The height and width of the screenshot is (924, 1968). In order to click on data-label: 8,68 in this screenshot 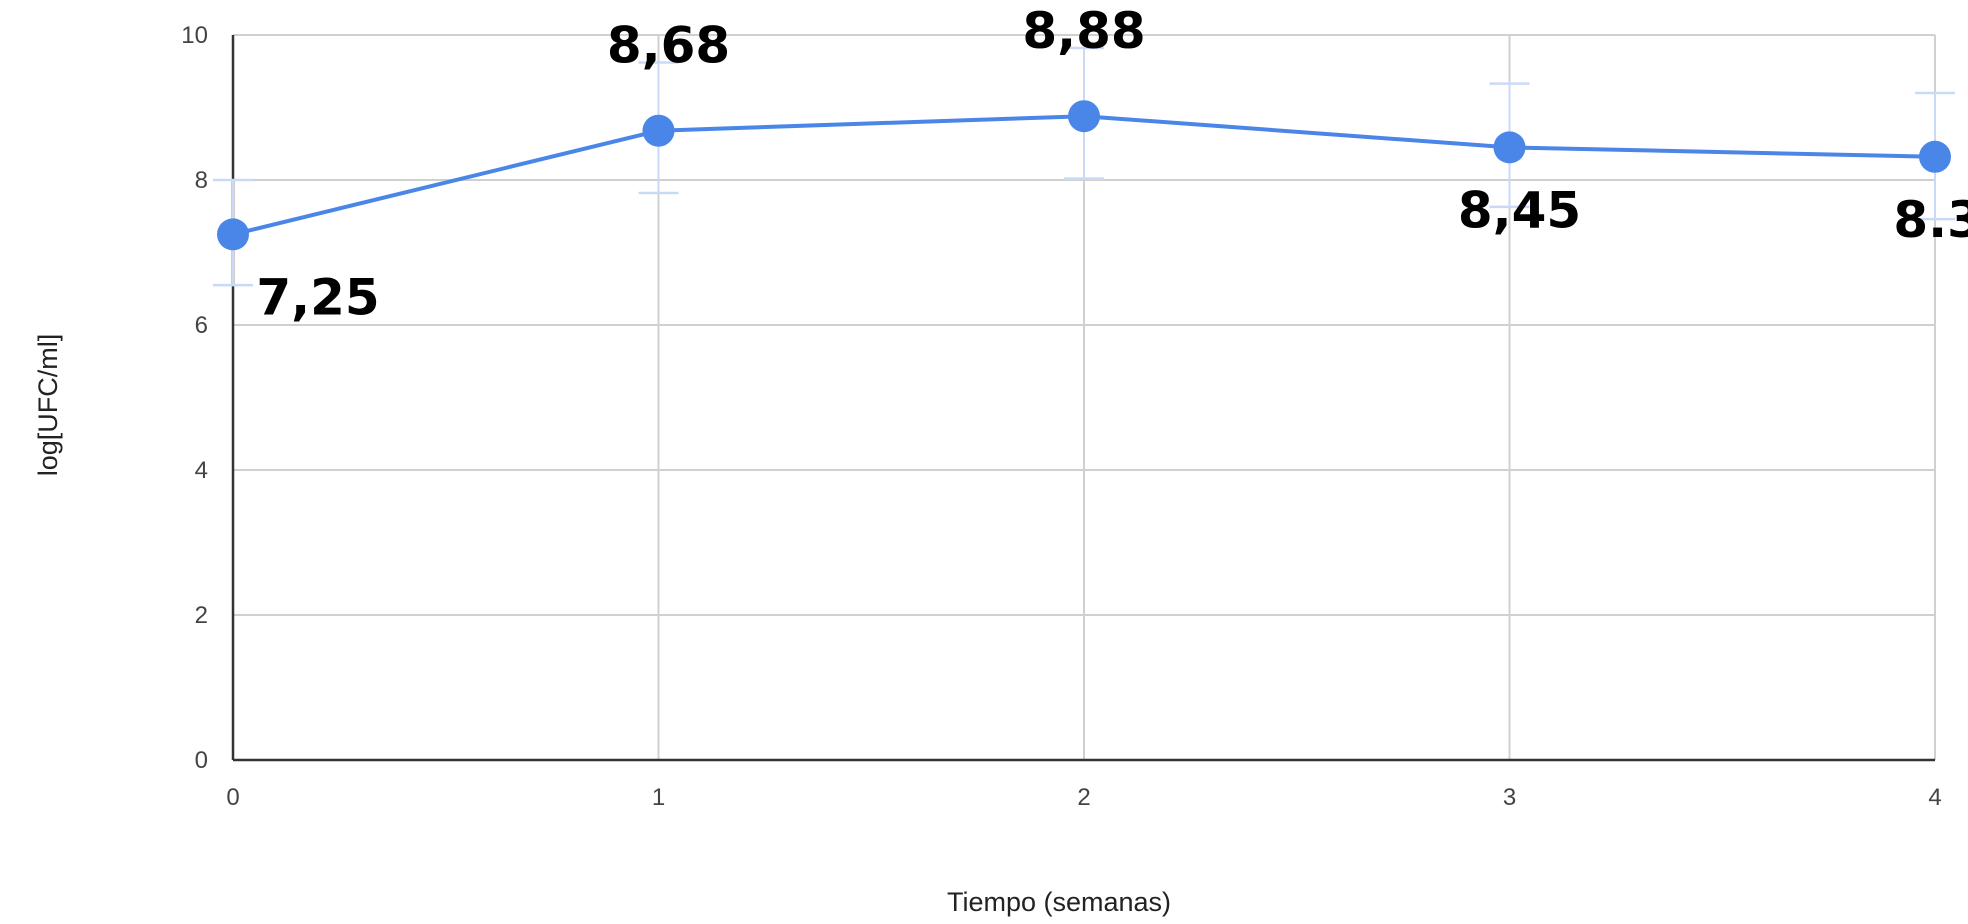, I will do `click(668, 46)`.